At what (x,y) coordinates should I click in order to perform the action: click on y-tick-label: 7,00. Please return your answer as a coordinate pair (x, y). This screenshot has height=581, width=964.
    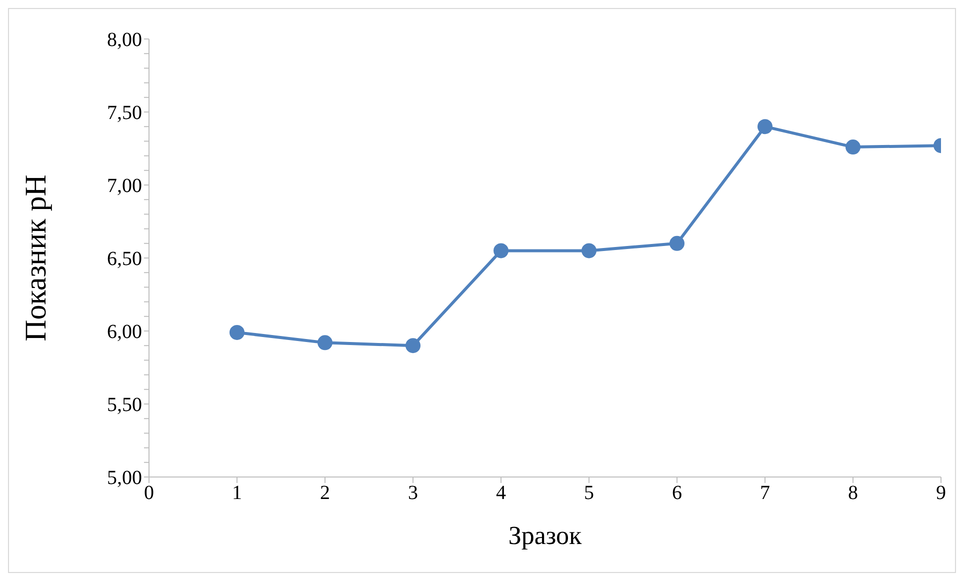
    Looking at the image, I should click on (124, 186).